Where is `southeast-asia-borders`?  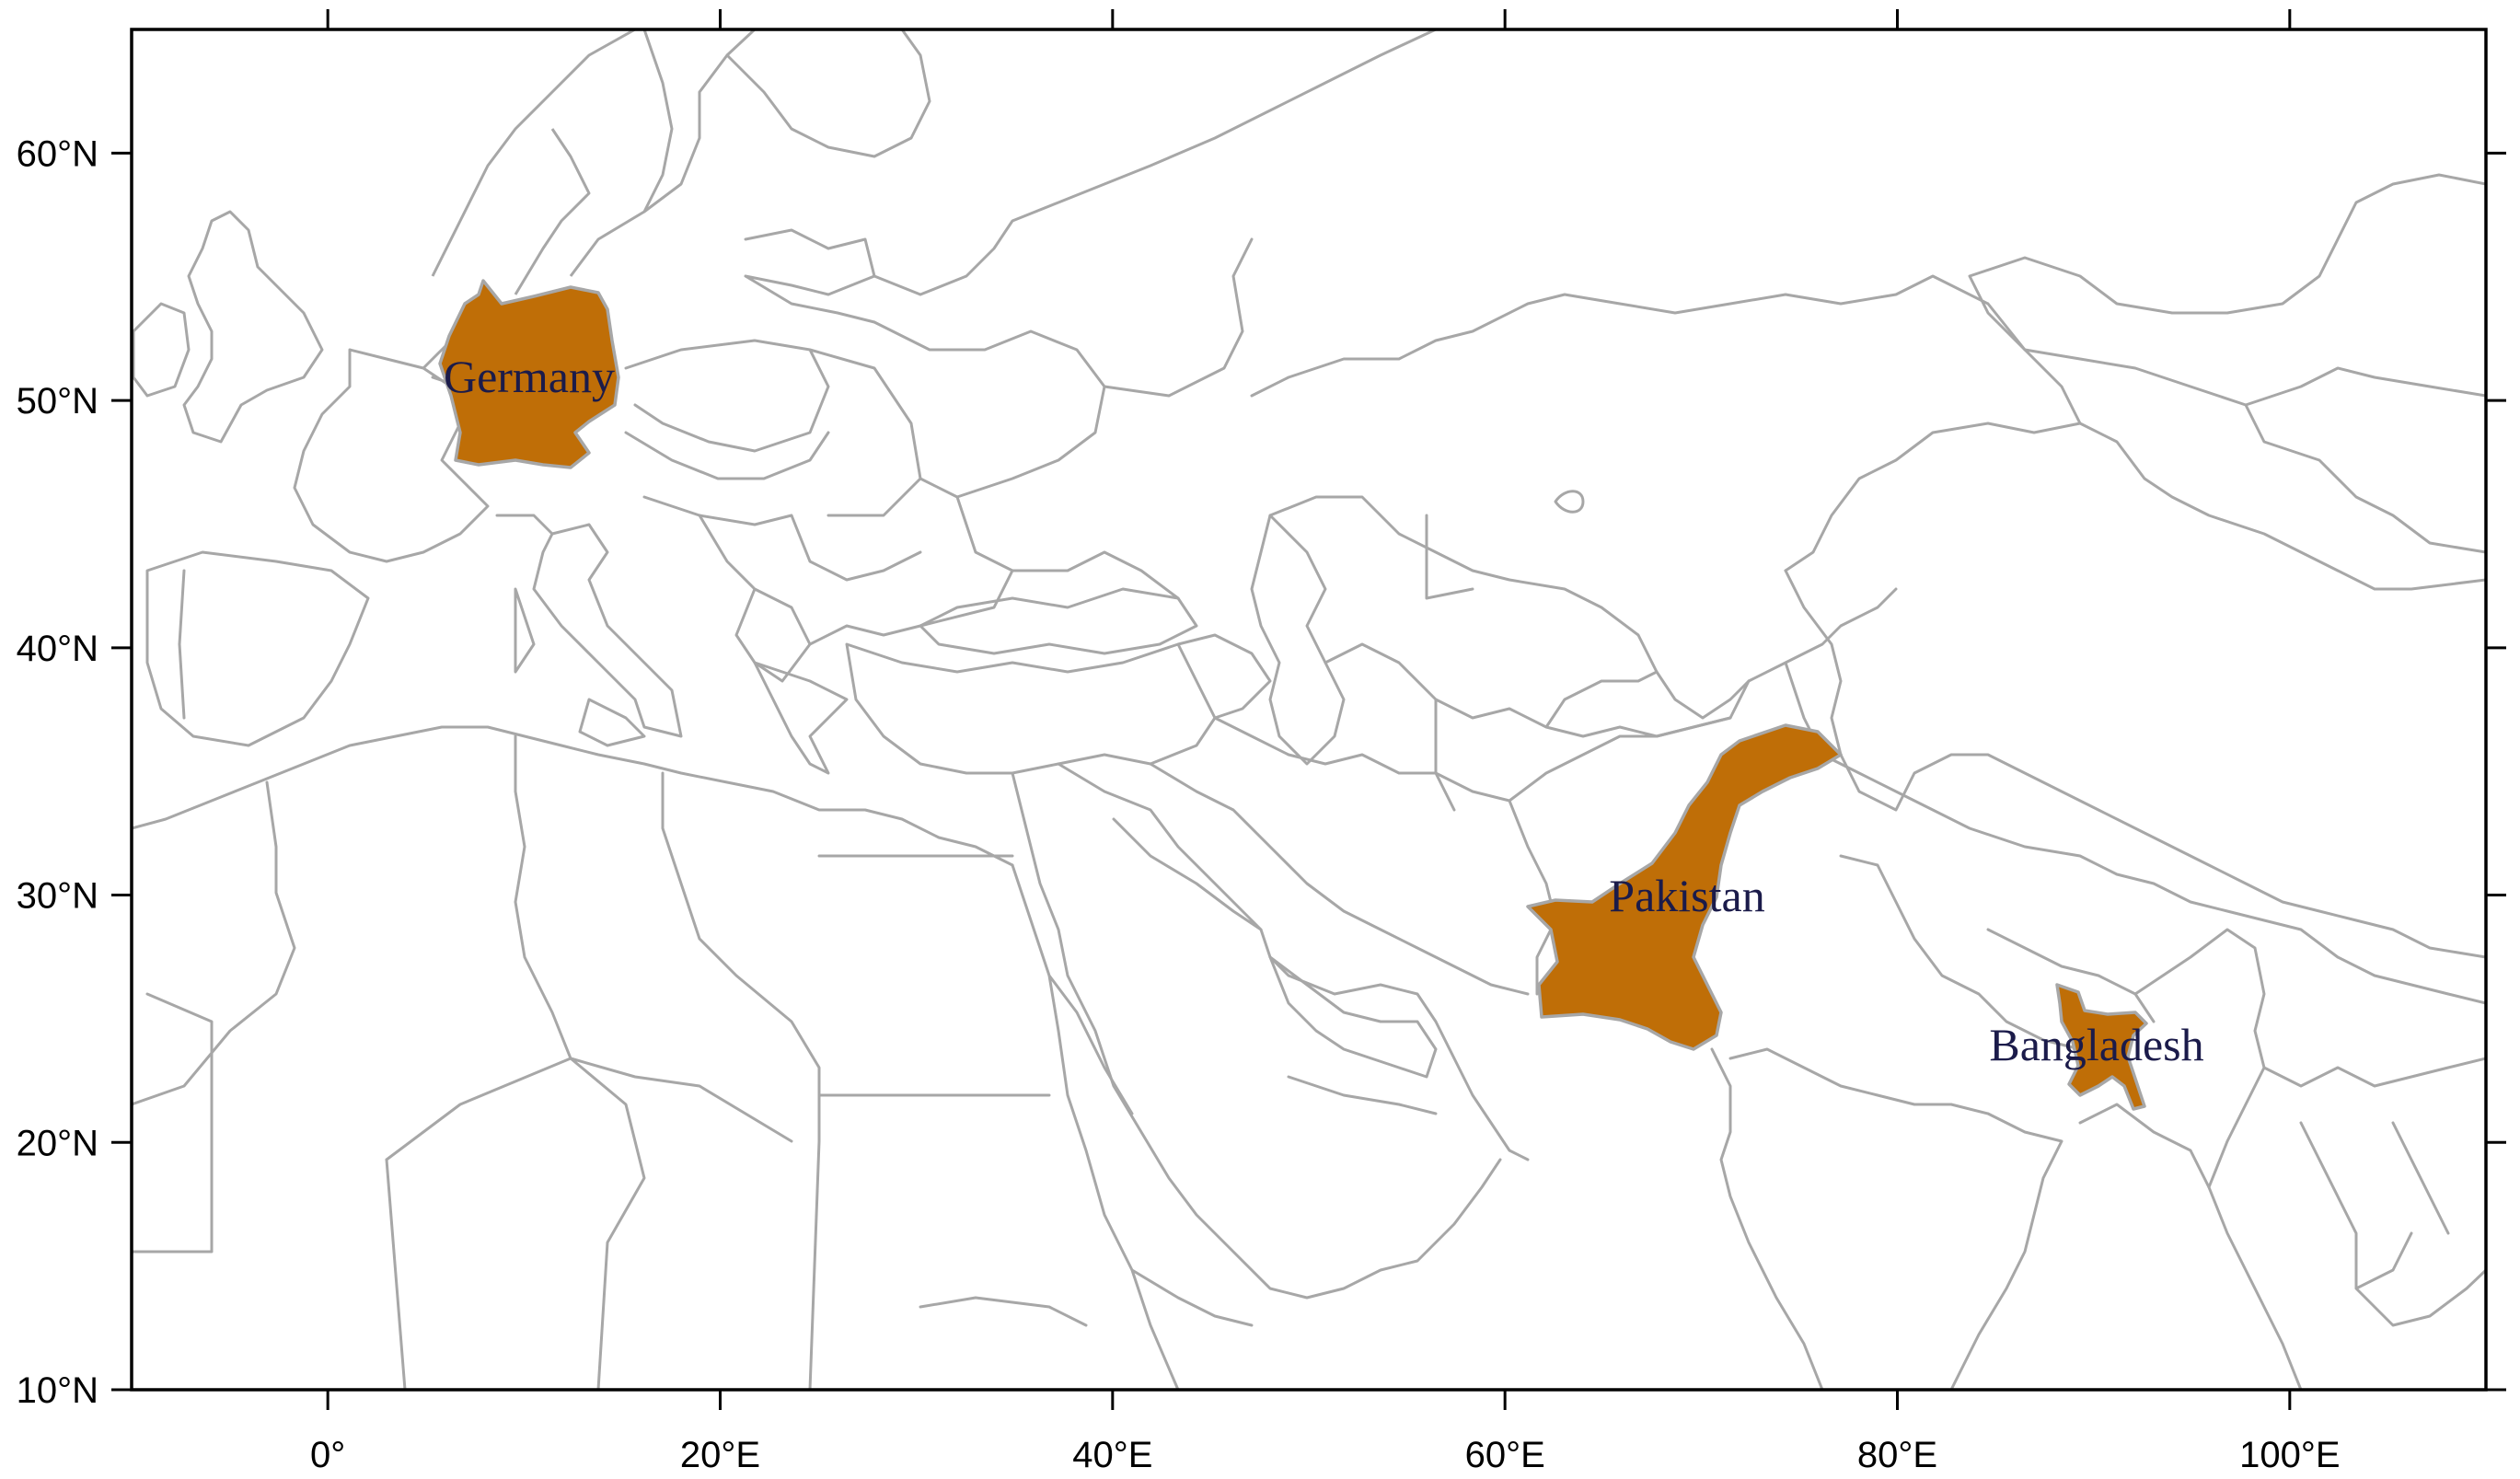 southeast-asia-borders is located at coordinates (2236, 1127).